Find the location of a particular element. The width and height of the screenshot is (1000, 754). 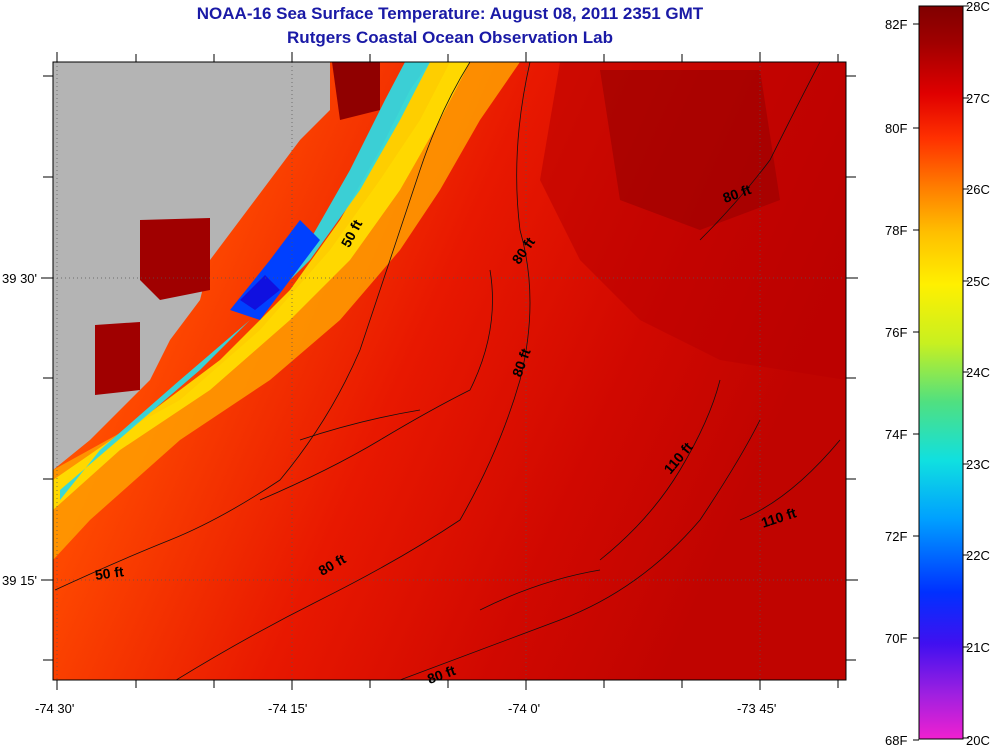

cb-f-74: 74F is located at coordinates (896, 434).